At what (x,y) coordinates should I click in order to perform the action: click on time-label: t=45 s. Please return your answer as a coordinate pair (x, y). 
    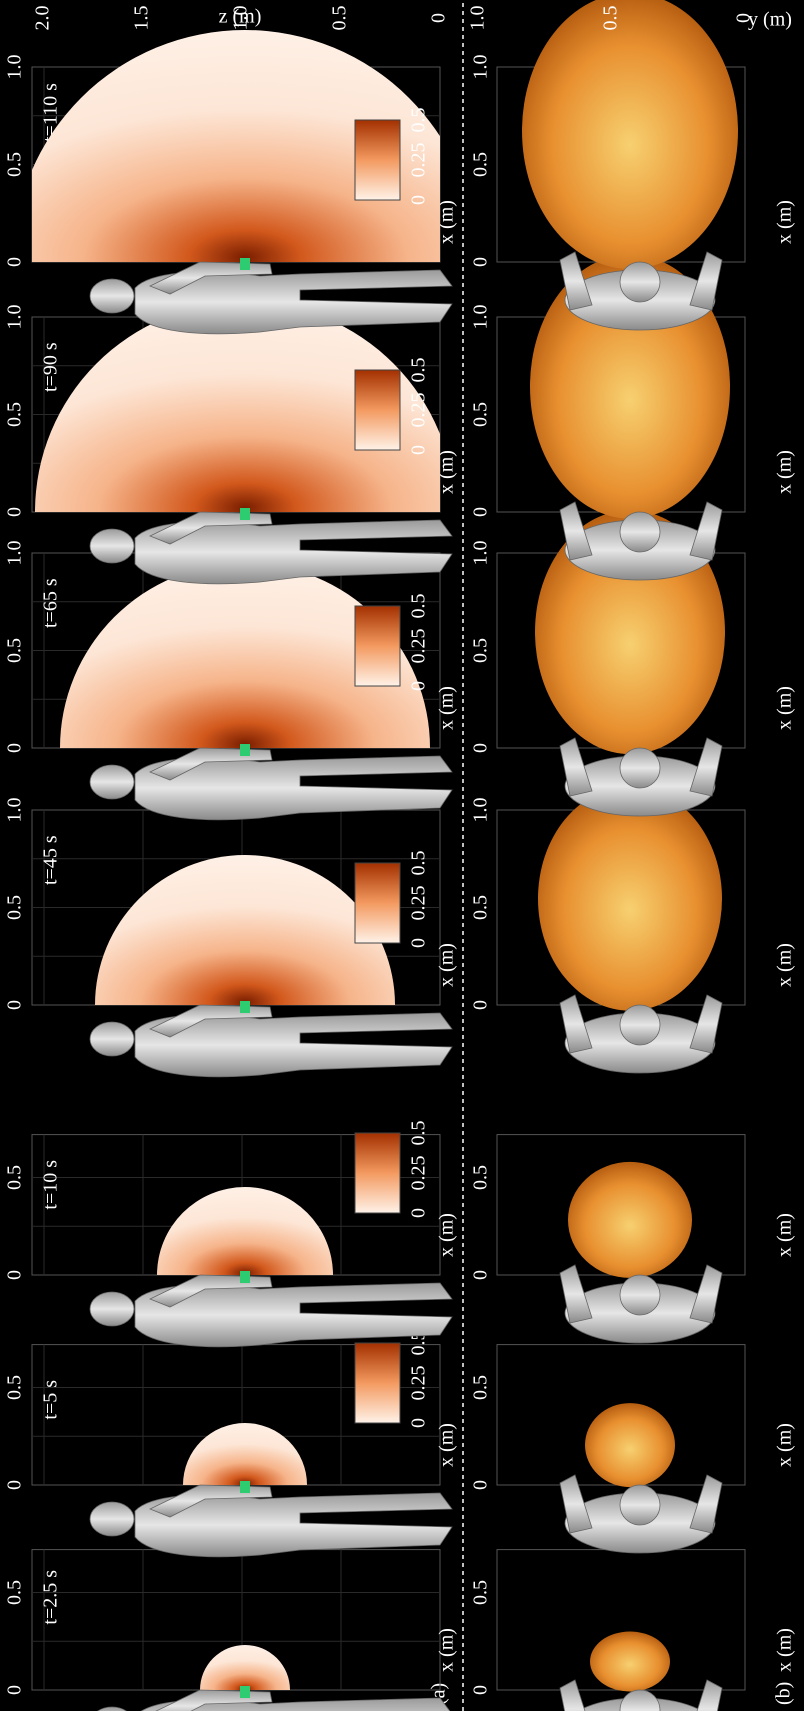
    Looking at the image, I should click on (51, 860).